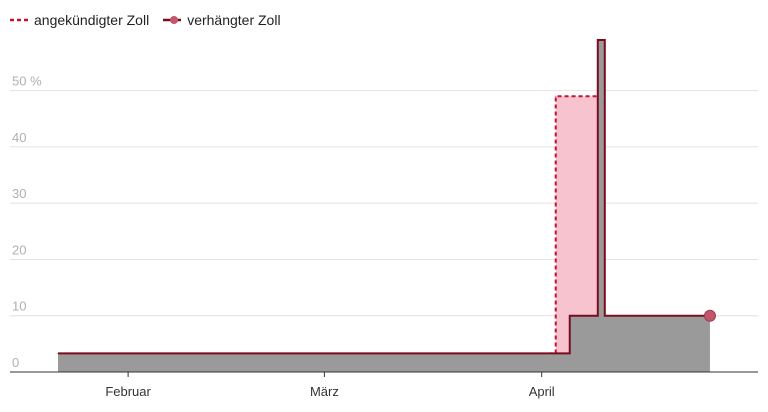  What do you see at coordinates (19, 249) in the screenshot?
I see `y-tick-label: 20` at bounding box center [19, 249].